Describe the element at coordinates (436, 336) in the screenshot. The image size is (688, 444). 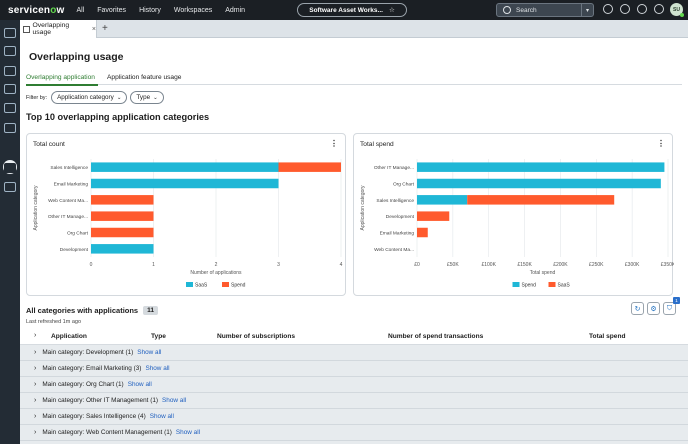
I see `column-spend-transactions: Number of spend transactions` at that location.